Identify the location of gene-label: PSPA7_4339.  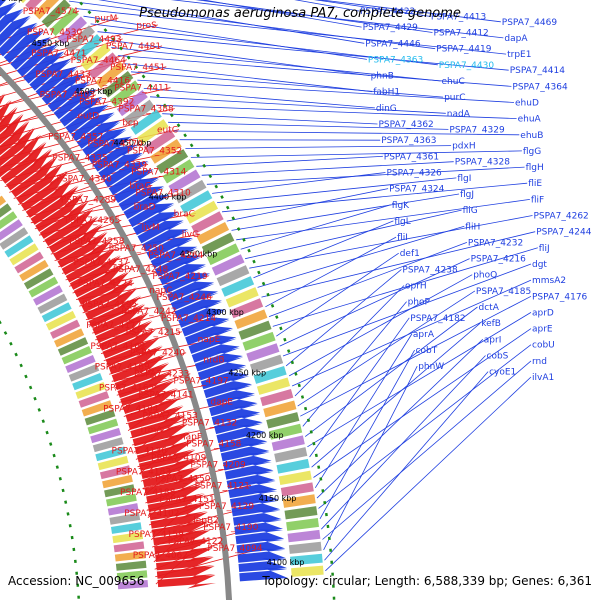
(120, 165).